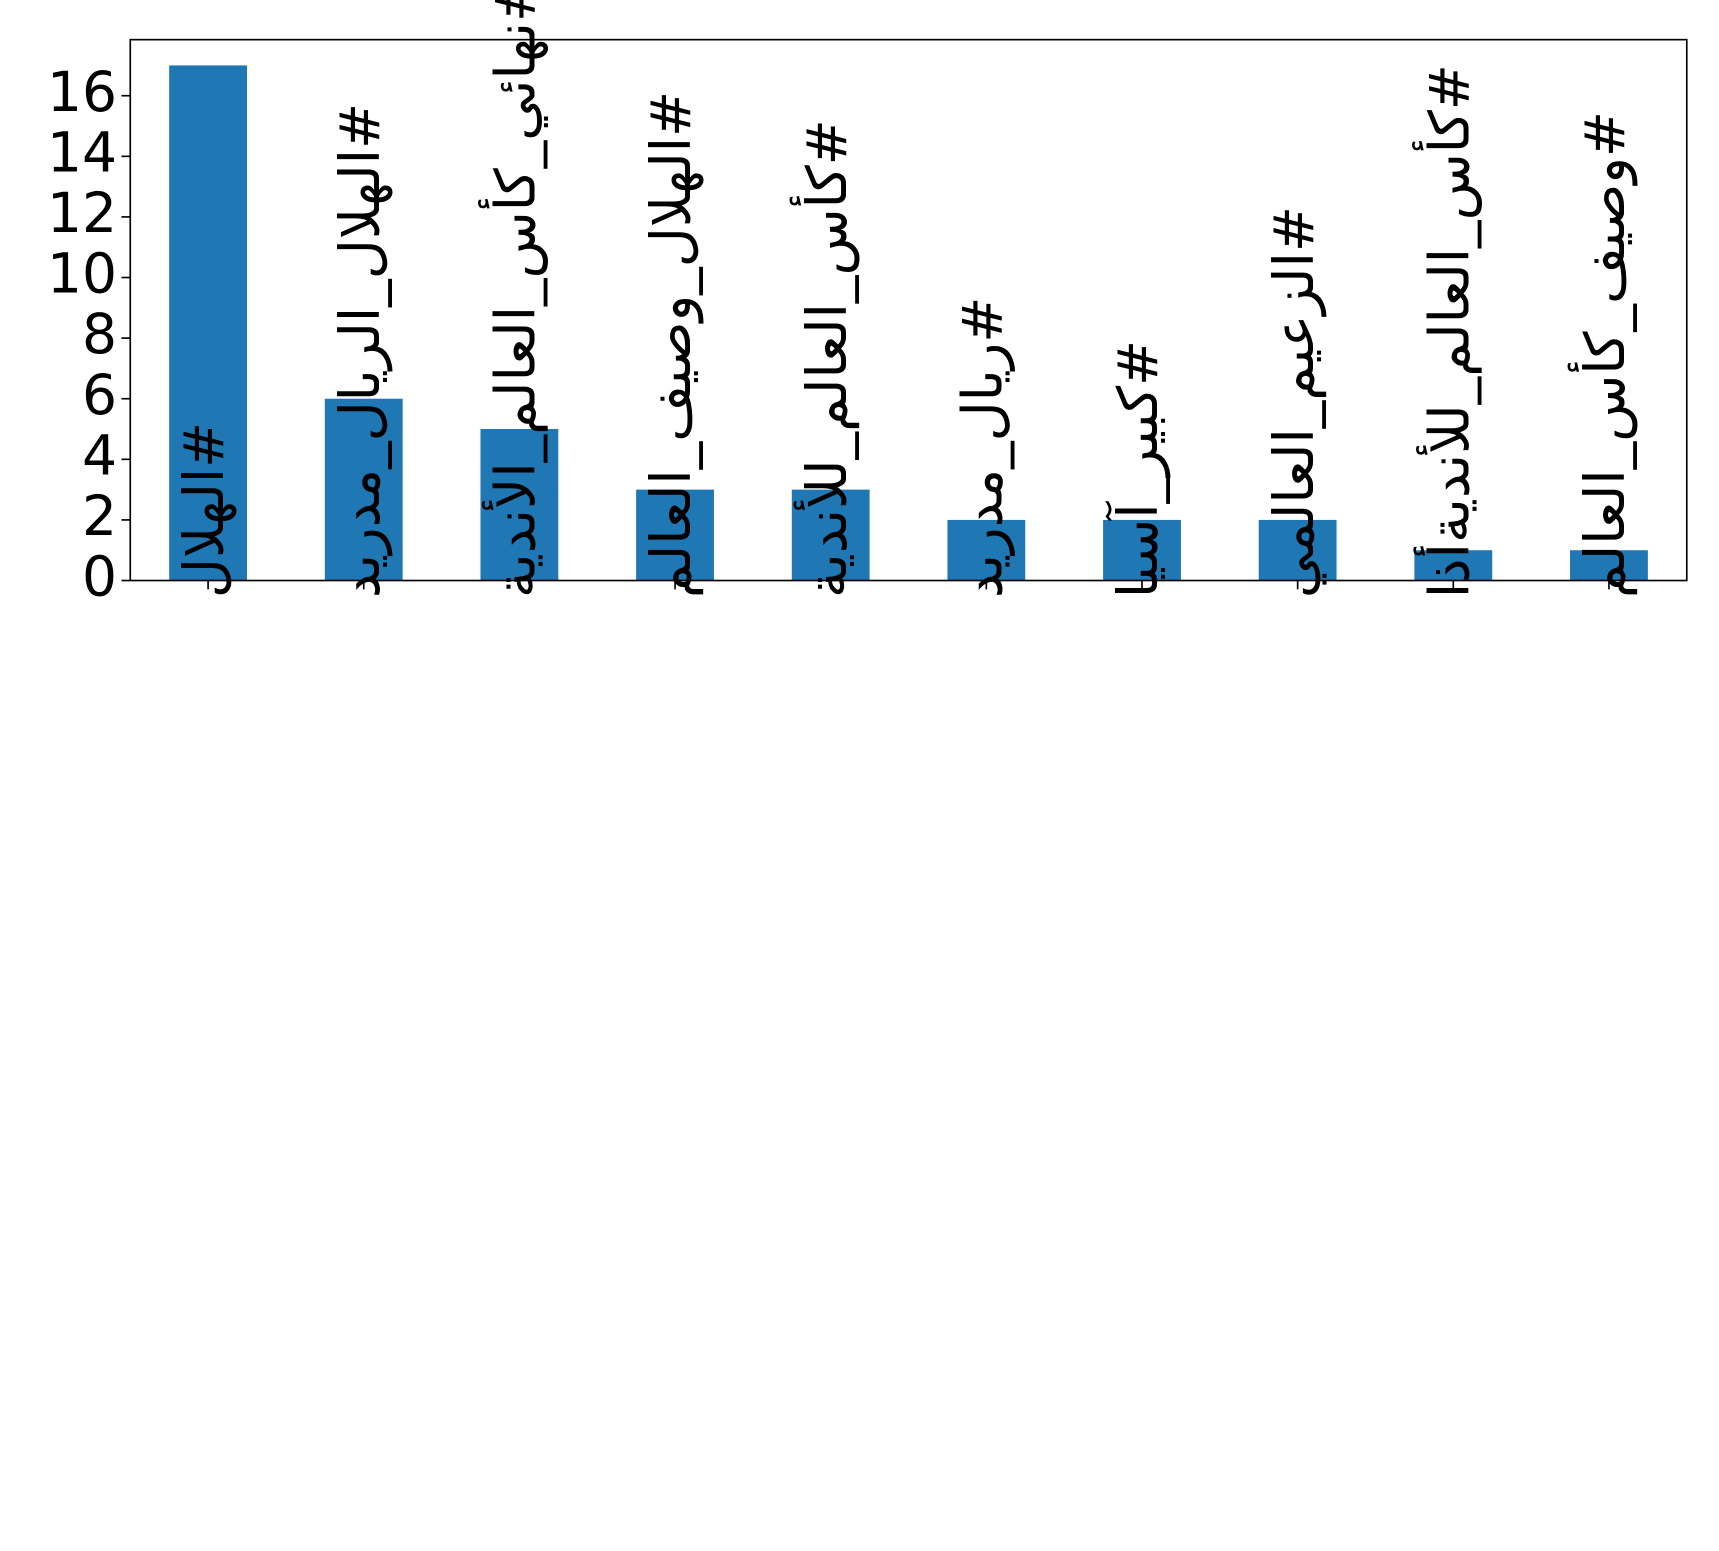  I want to click on y-tick-label: 8, so click(99, 334).